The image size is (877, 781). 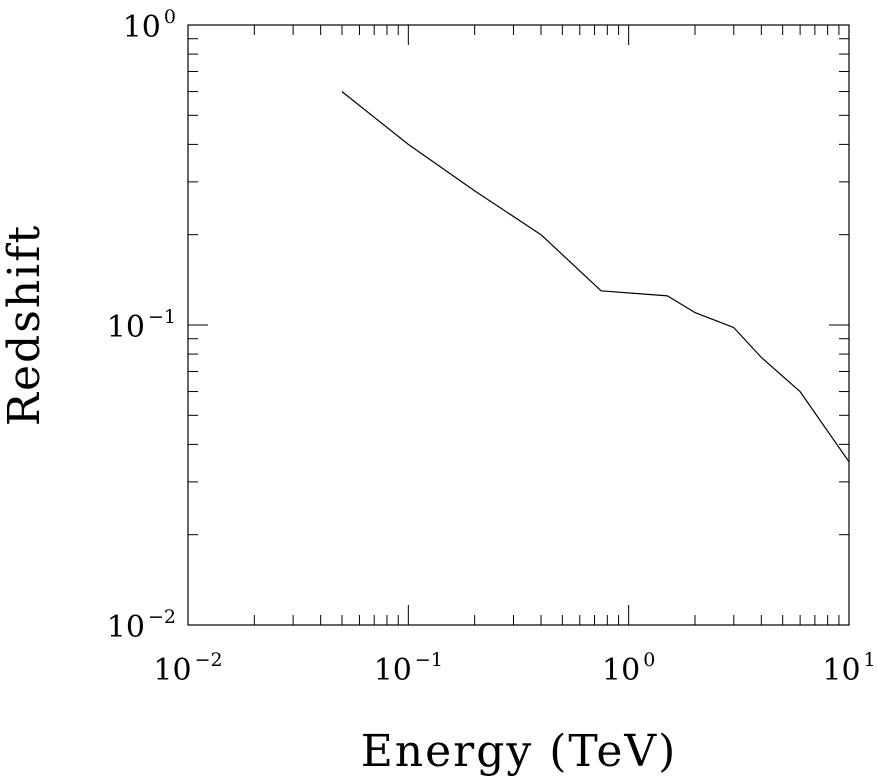 I want to click on x-axis-label: Energy (TeV), so click(x=519, y=751).